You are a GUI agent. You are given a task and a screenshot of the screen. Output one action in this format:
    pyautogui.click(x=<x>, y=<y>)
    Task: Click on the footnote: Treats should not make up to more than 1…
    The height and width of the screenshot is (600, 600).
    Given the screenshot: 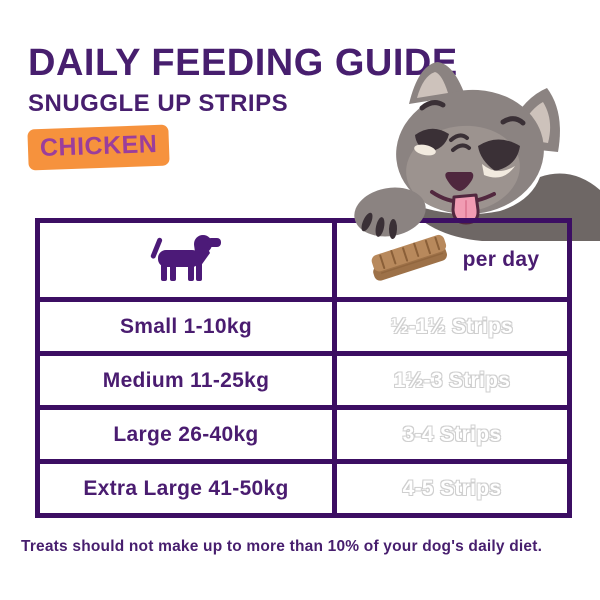 What is the action you would take?
    pyautogui.click(x=282, y=546)
    